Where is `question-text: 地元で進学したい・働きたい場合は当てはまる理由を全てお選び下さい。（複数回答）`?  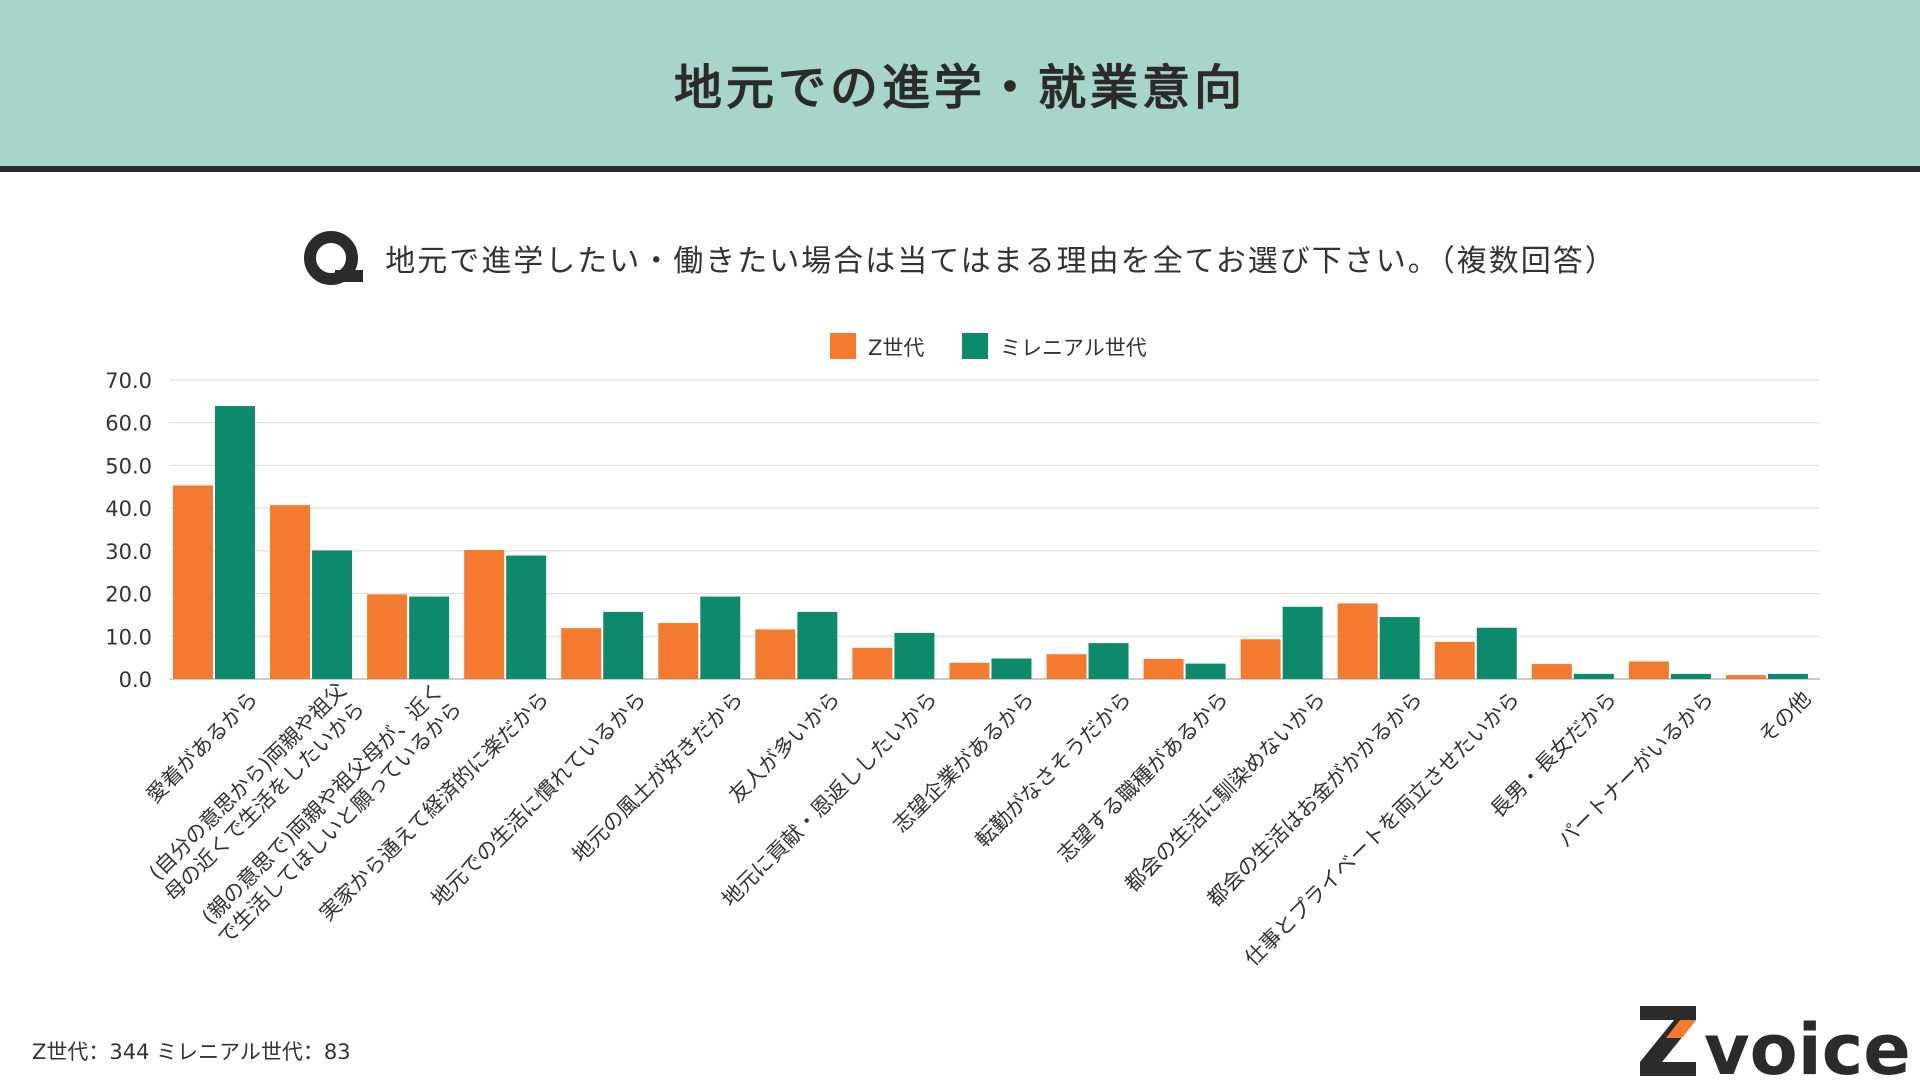
question-text: 地元で進学したい・働きたい場合は当てはまる理由を全てお選び下さい。（複数回答） is located at coordinates (1001, 261).